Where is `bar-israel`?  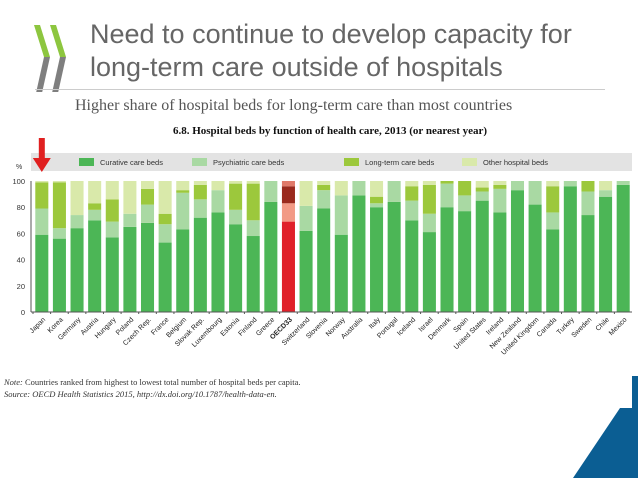 bar-israel is located at coordinates (429, 246).